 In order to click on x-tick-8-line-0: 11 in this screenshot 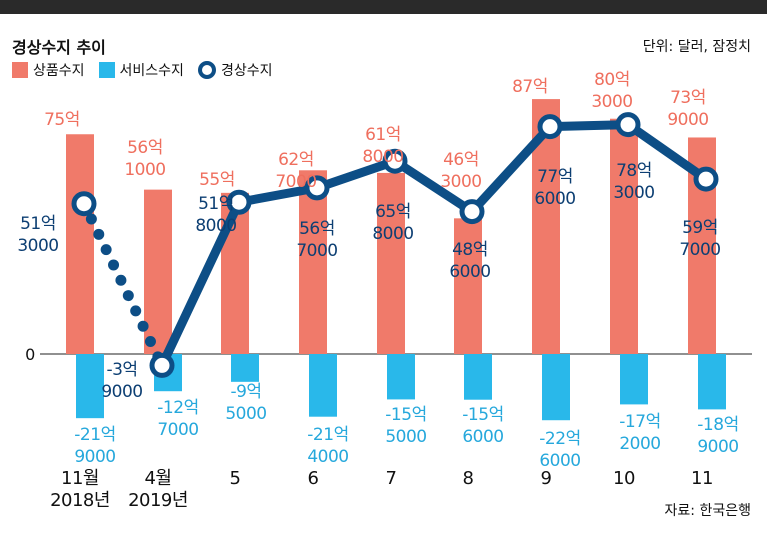, I will do `click(702, 478)`.